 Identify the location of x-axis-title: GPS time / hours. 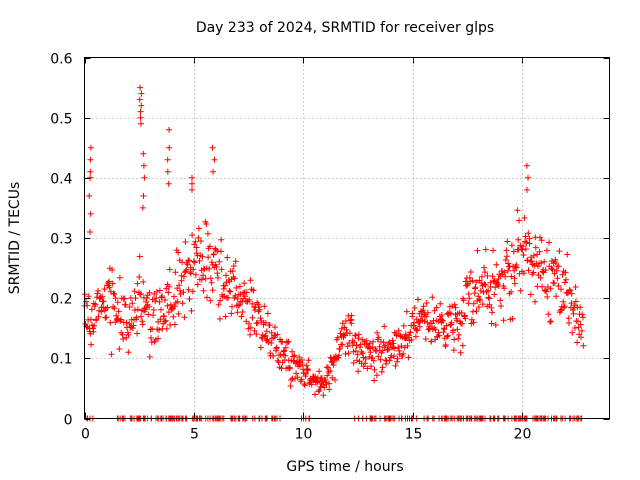
(344, 467).